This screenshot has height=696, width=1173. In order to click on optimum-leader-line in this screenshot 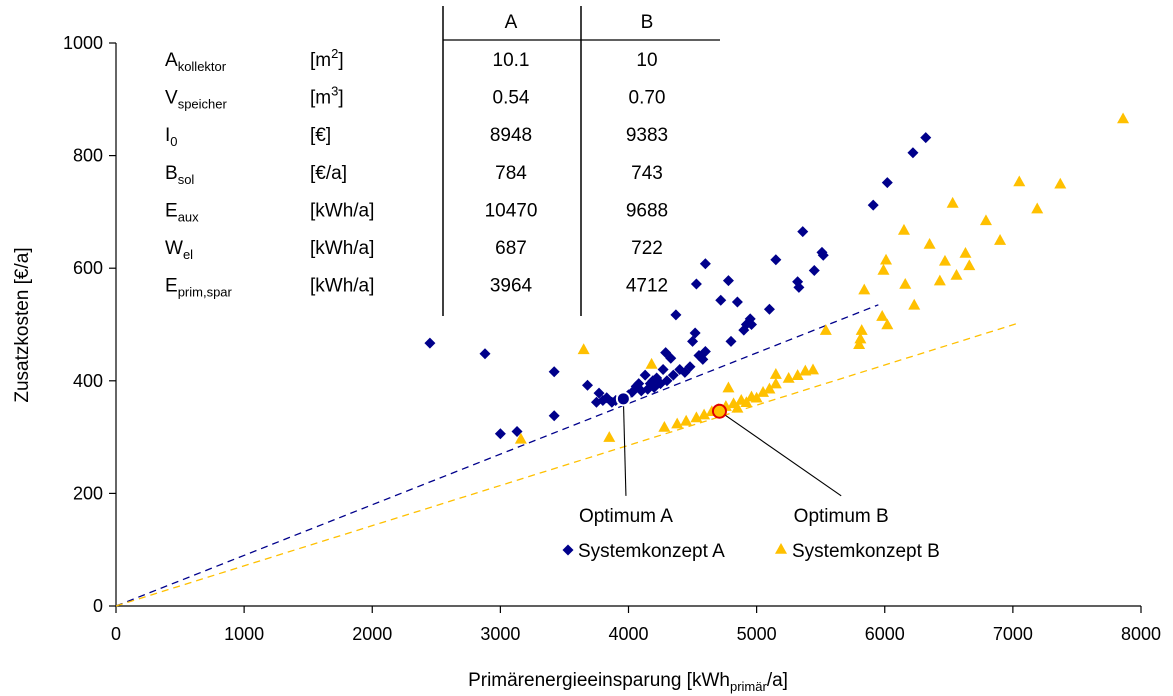, I will do `click(780, 453)`.